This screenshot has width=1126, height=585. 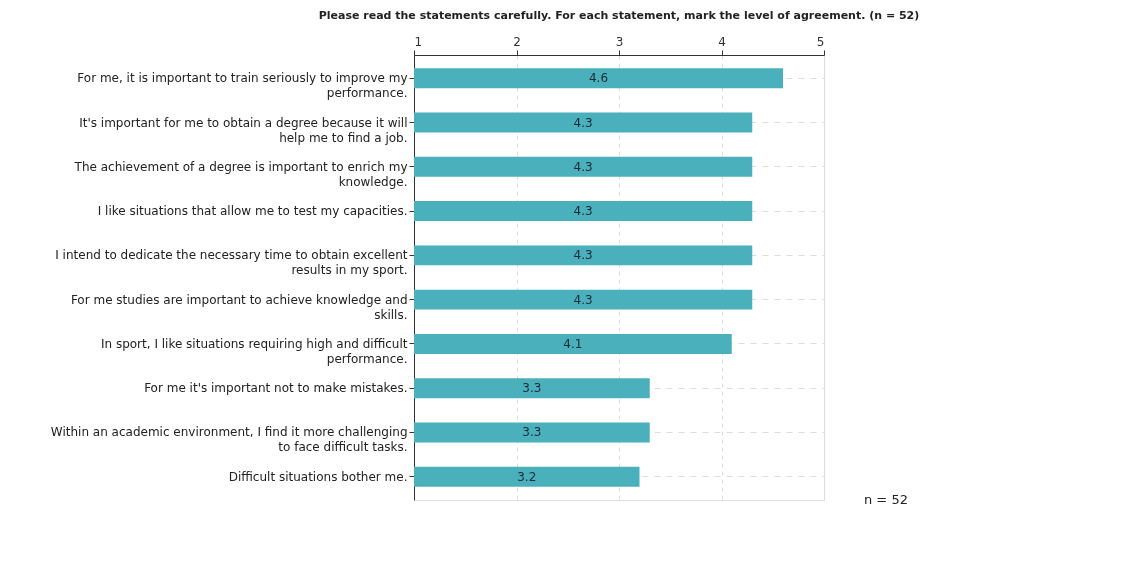 I want to click on text: n = 52, so click(x=886, y=499).